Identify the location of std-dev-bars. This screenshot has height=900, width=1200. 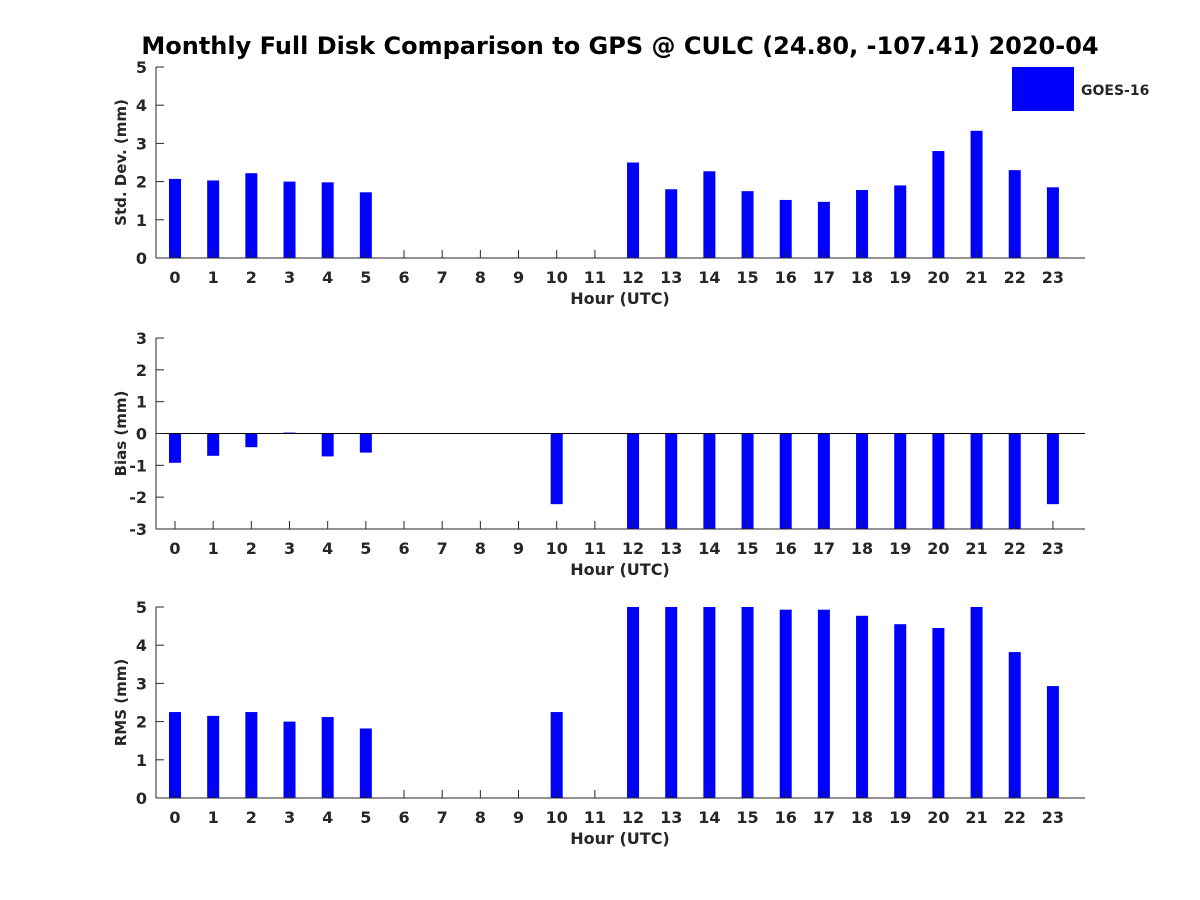
(614, 194).